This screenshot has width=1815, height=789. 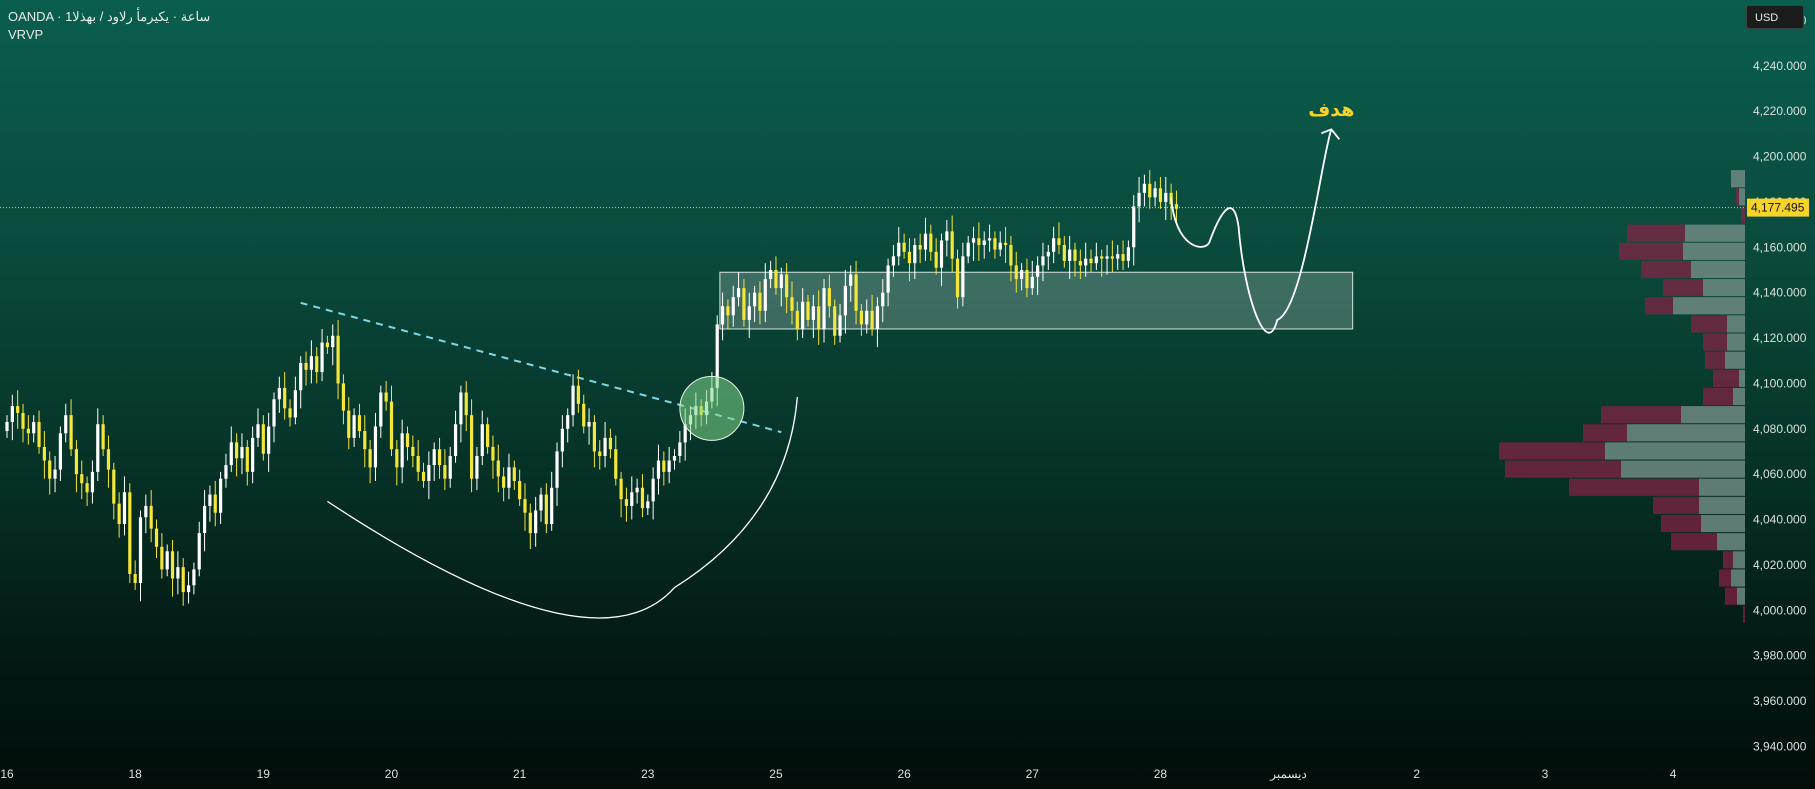 What do you see at coordinates (1780, 656) in the screenshot?
I see `price-axis-tick: 3,980.000` at bounding box center [1780, 656].